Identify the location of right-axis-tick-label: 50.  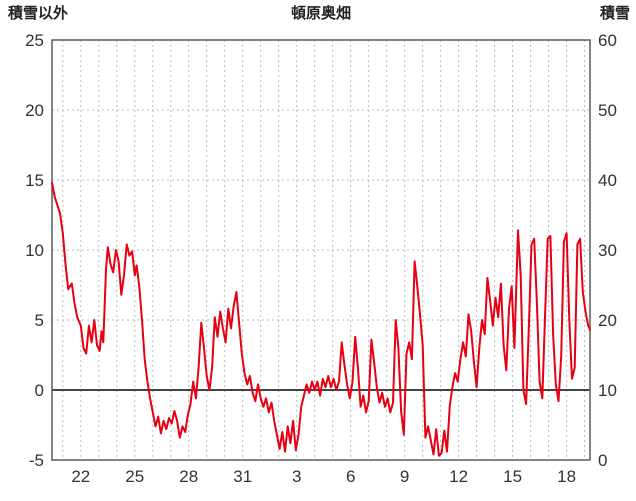
(607, 110).